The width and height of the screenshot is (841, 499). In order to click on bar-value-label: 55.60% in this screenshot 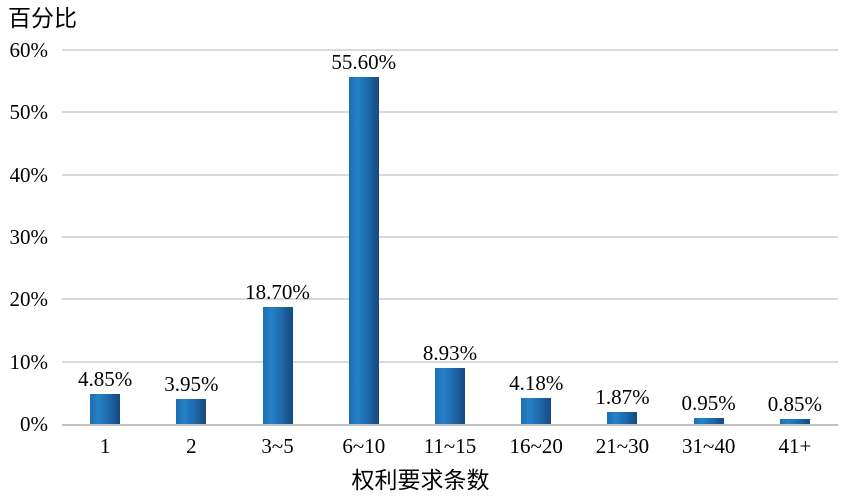, I will do `click(364, 62)`.